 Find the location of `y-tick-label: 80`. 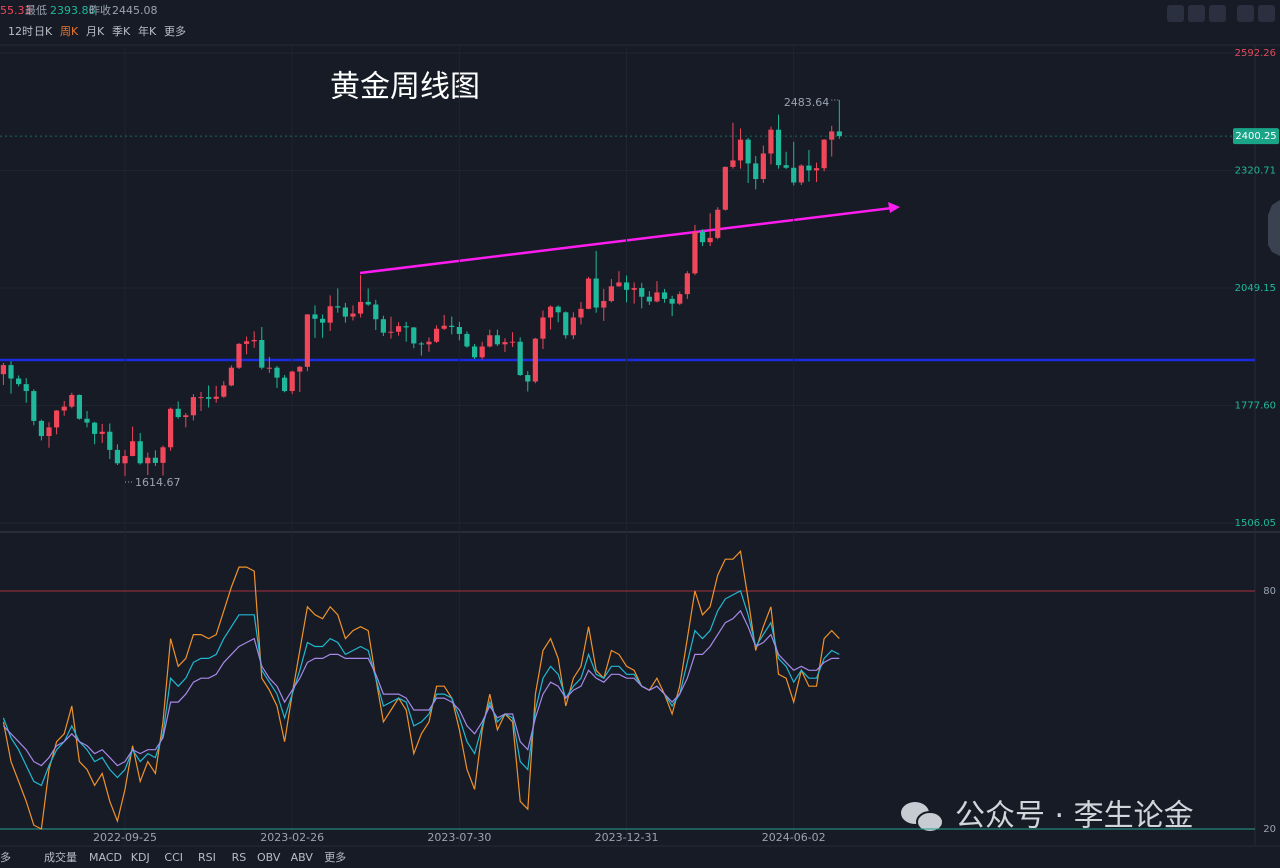

y-tick-label: 80 is located at coordinates (1269, 591).